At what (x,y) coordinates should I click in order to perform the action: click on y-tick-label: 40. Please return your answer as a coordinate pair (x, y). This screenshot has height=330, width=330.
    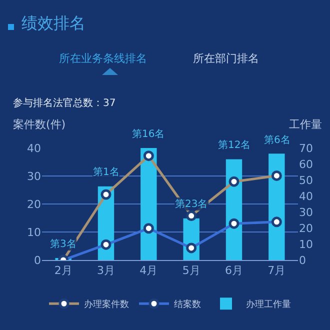
    Looking at the image, I should click on (34, 148).